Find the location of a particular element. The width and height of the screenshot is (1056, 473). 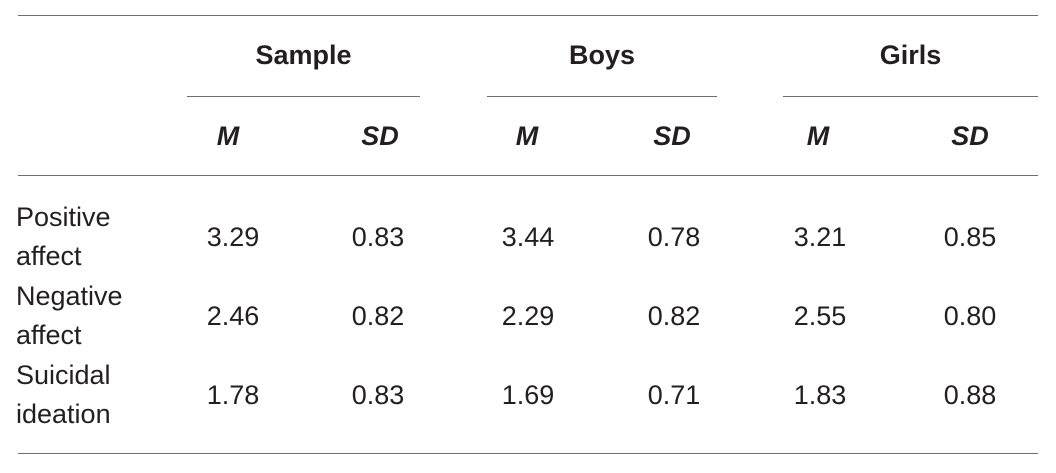

stat-header-girls-sd: SD is located at coordinates (970, 136).